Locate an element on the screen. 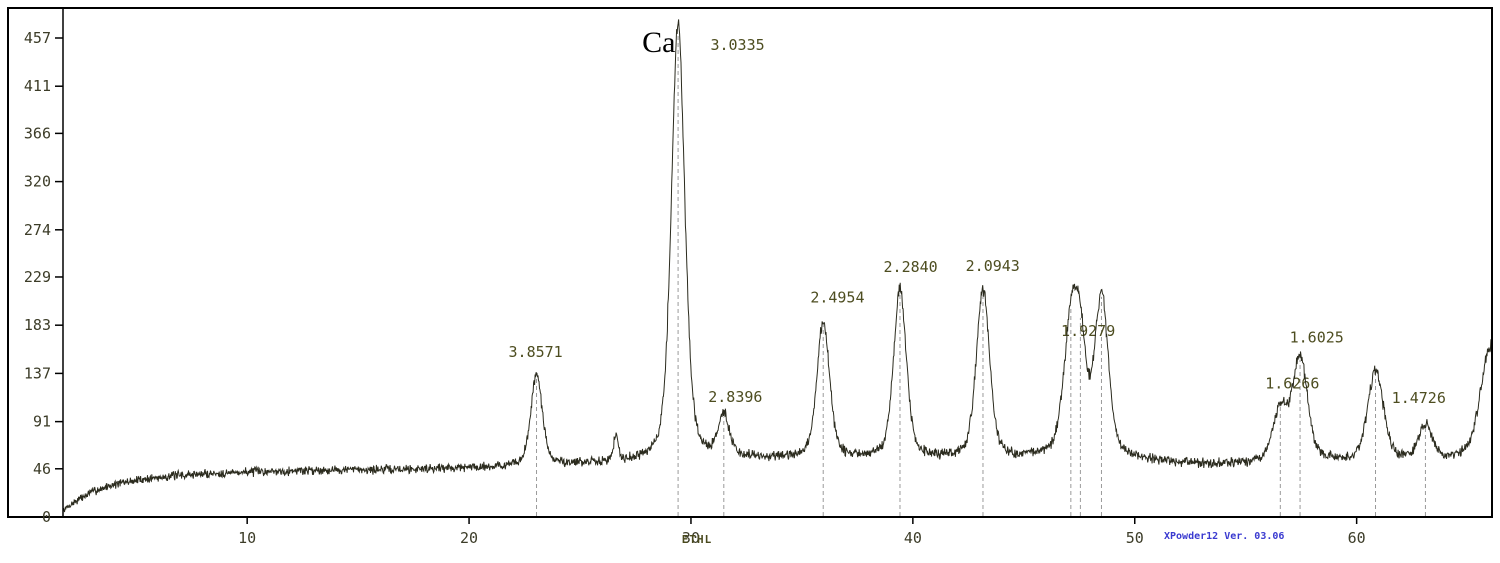 The height and width of the screenshot is (563, 1500). x-tick-label: 30 is located at coordinates (691, 538).